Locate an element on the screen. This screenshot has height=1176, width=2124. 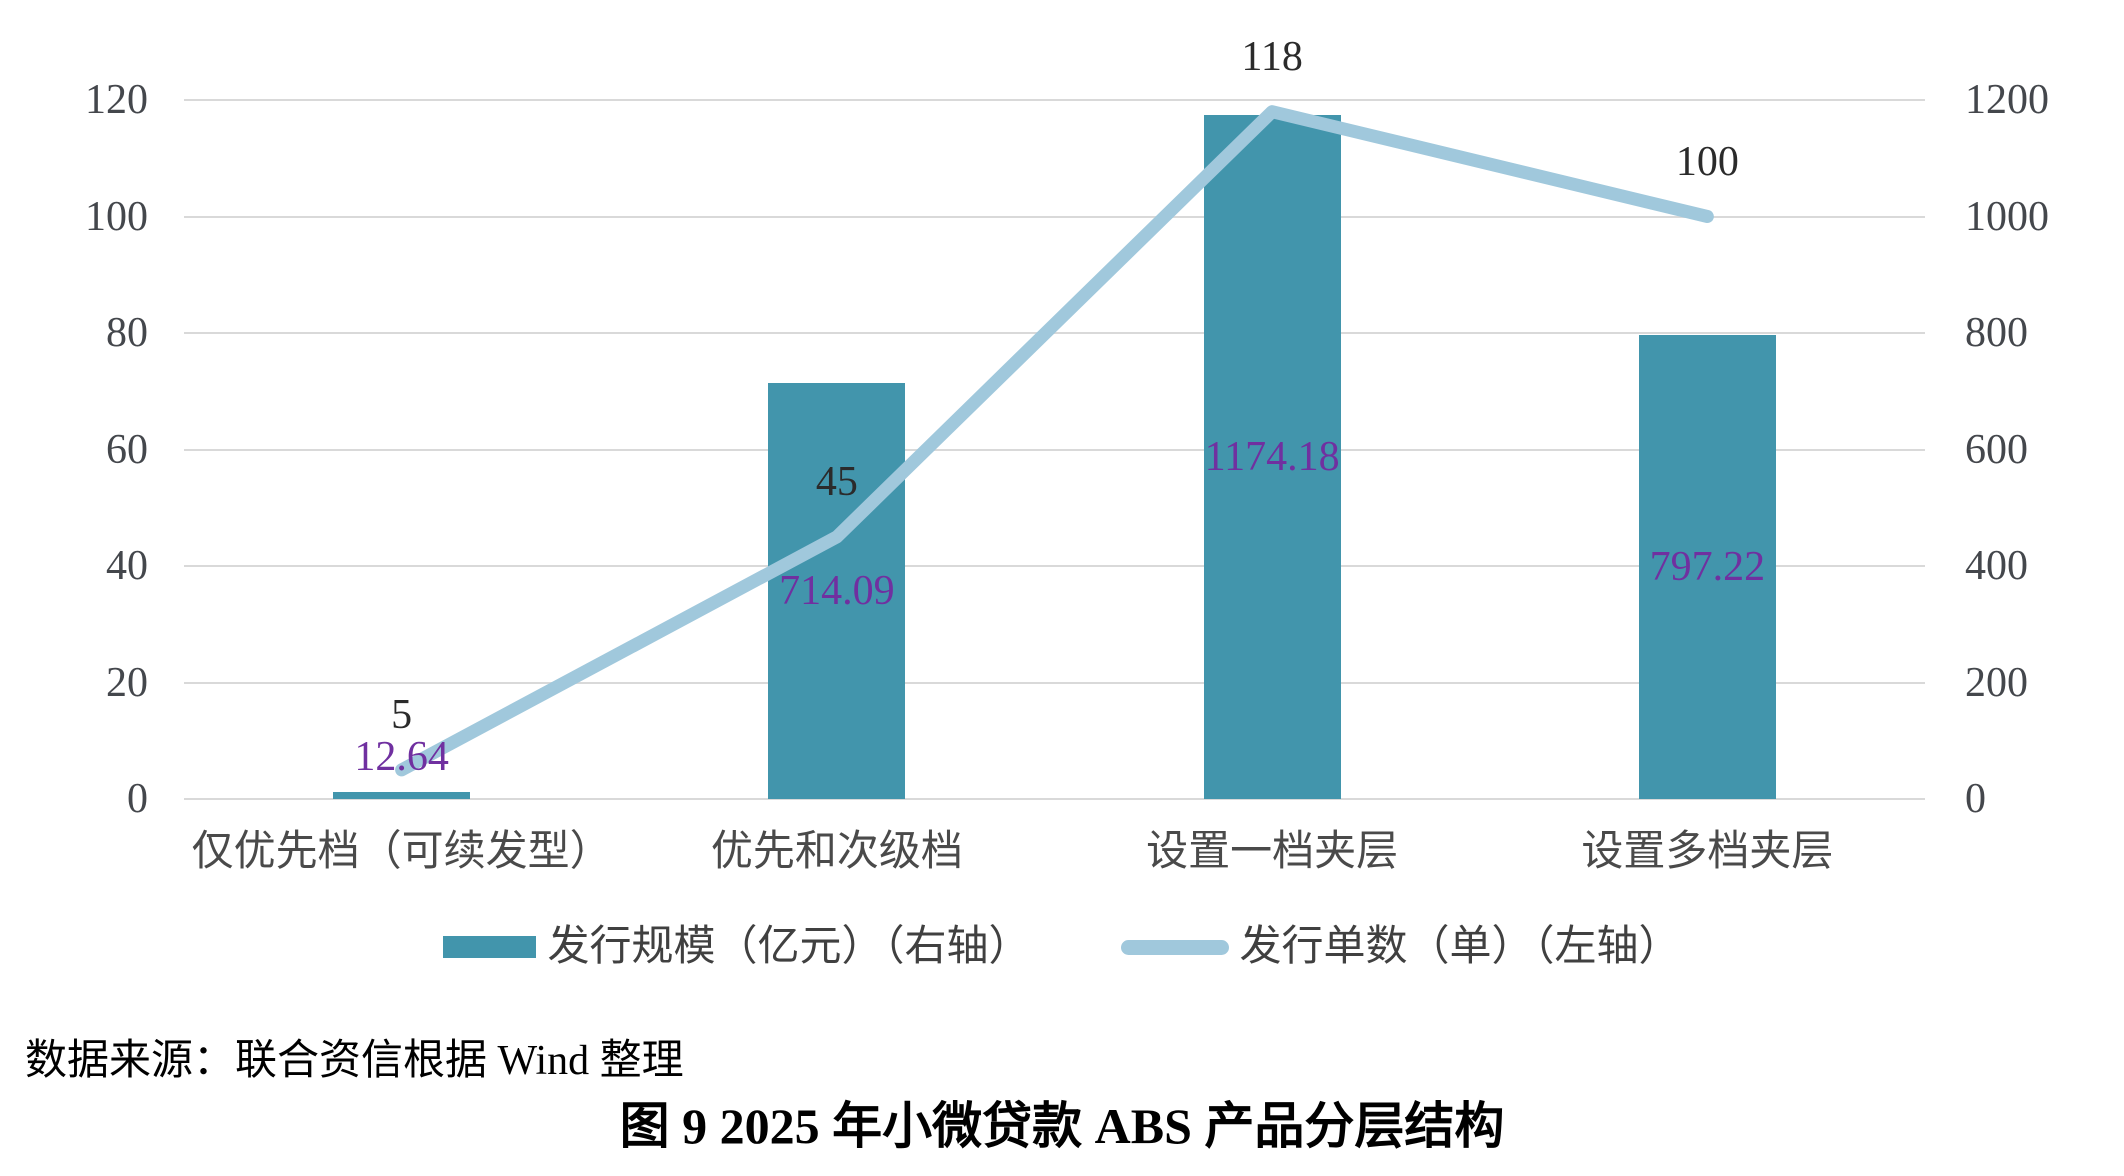
y-axis-right-tick-label: 200 is located at coordinates (1996, 682).